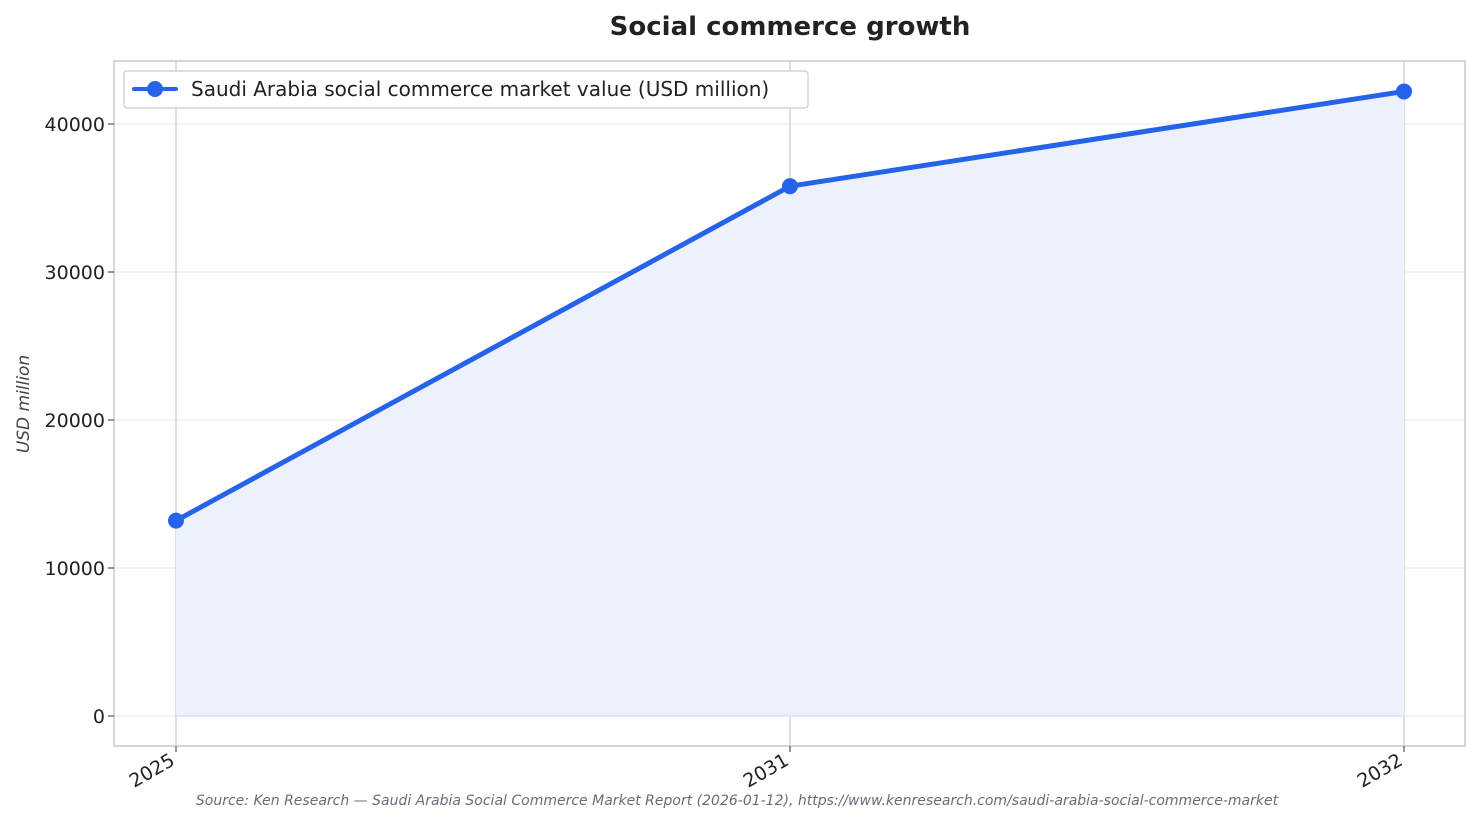 Image resolution: width=1480 pixels, height=824 pixels. I want to click on x-tick-label: 2032, so click(1380, 770).